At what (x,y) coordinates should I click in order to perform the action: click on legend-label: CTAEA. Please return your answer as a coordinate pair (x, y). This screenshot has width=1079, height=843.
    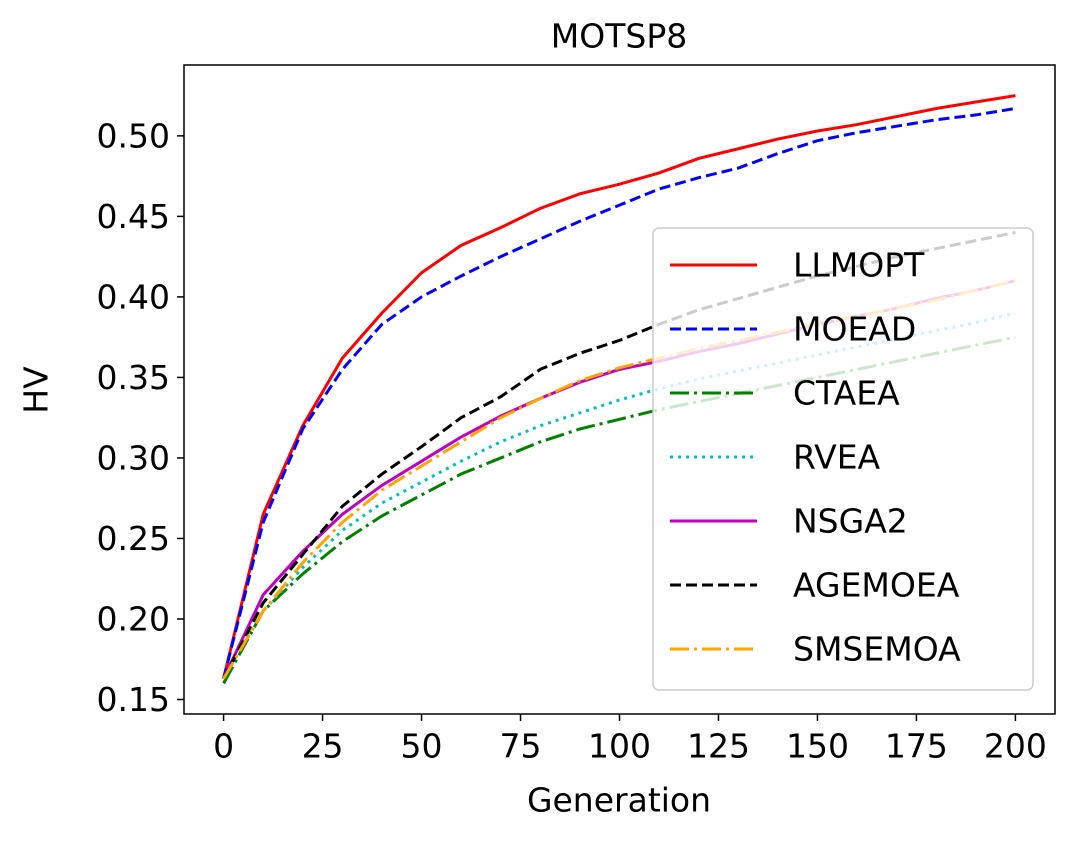
    Looking at the image, I should click on (846, 393).